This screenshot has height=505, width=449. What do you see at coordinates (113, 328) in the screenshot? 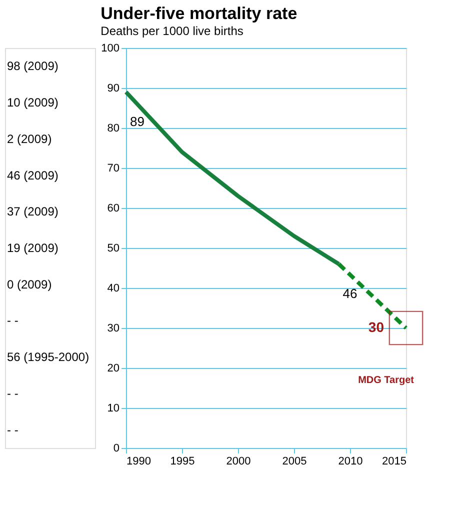
I see `y-tick-label: 30` at bounding box center [113, 328].